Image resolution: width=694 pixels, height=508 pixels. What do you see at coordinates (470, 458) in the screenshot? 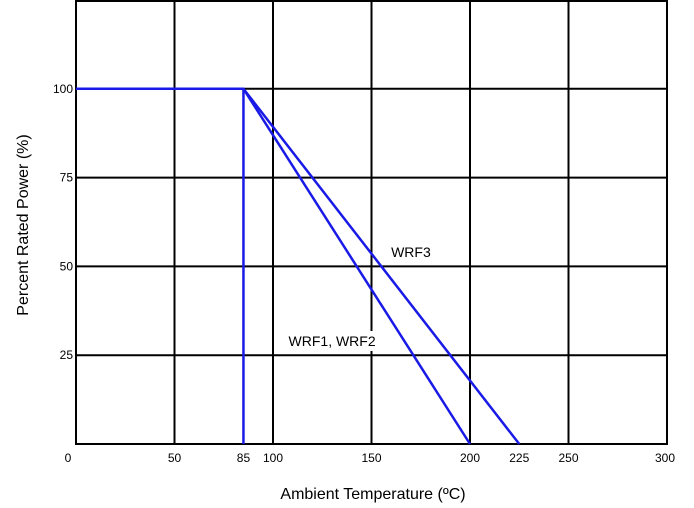
I see `x-tick-label: 200` at bounding box center [470, 458].